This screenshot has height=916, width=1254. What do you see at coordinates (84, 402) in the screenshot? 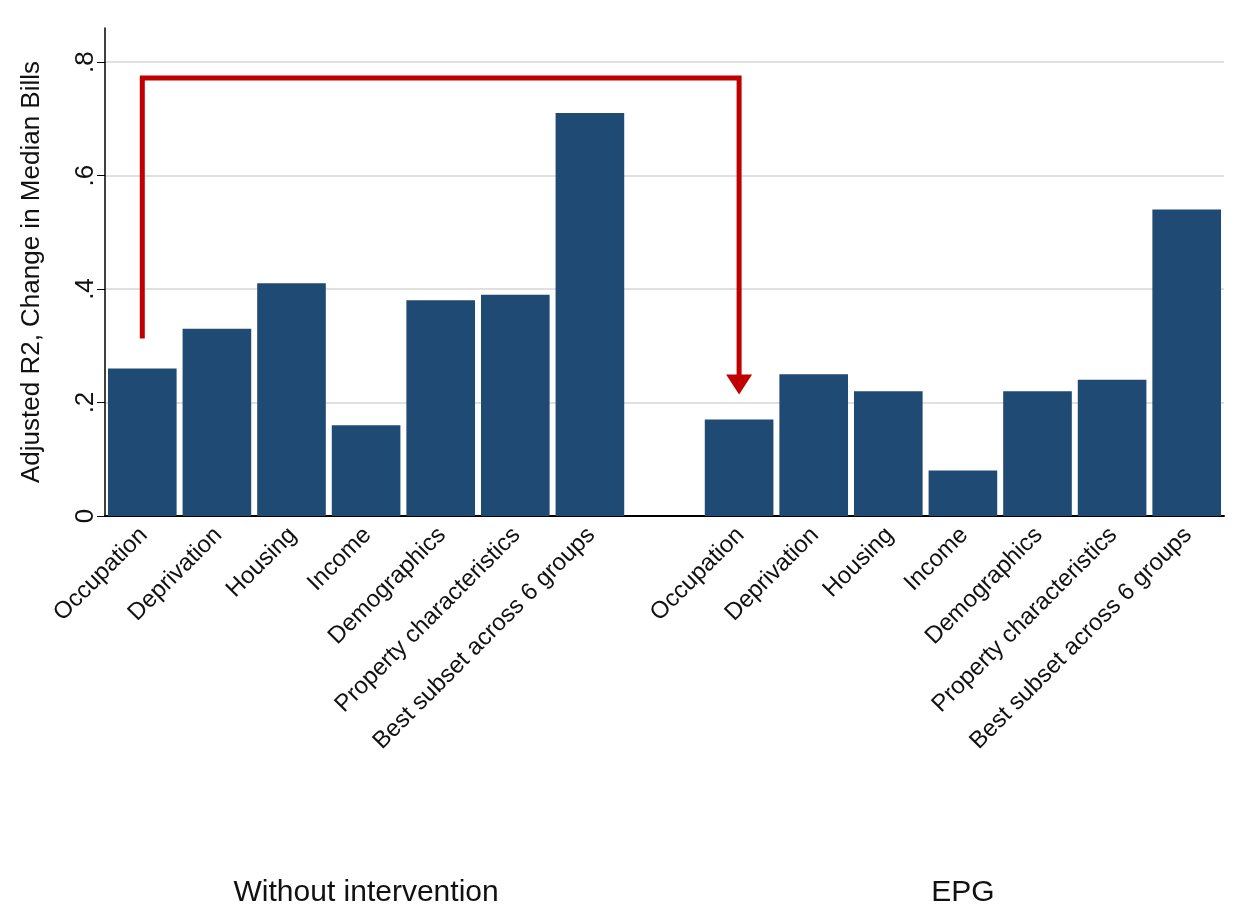
I see `y-tick-label: .2` at bounding box center [84, 402].